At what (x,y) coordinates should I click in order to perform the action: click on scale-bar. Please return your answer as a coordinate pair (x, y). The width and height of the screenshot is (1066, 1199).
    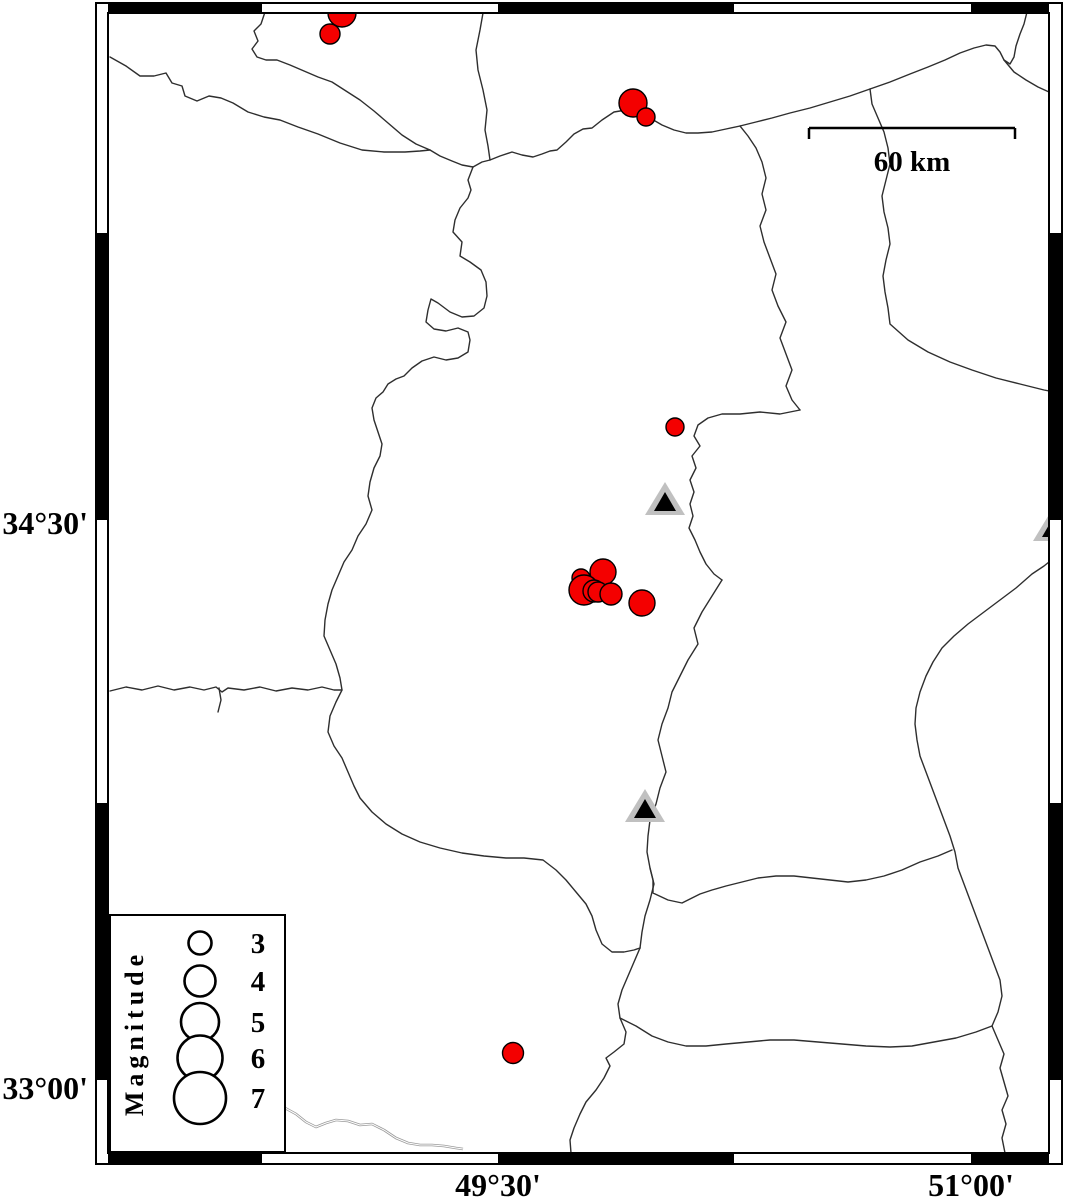
    Looking at the image, I should click on (912, 132).